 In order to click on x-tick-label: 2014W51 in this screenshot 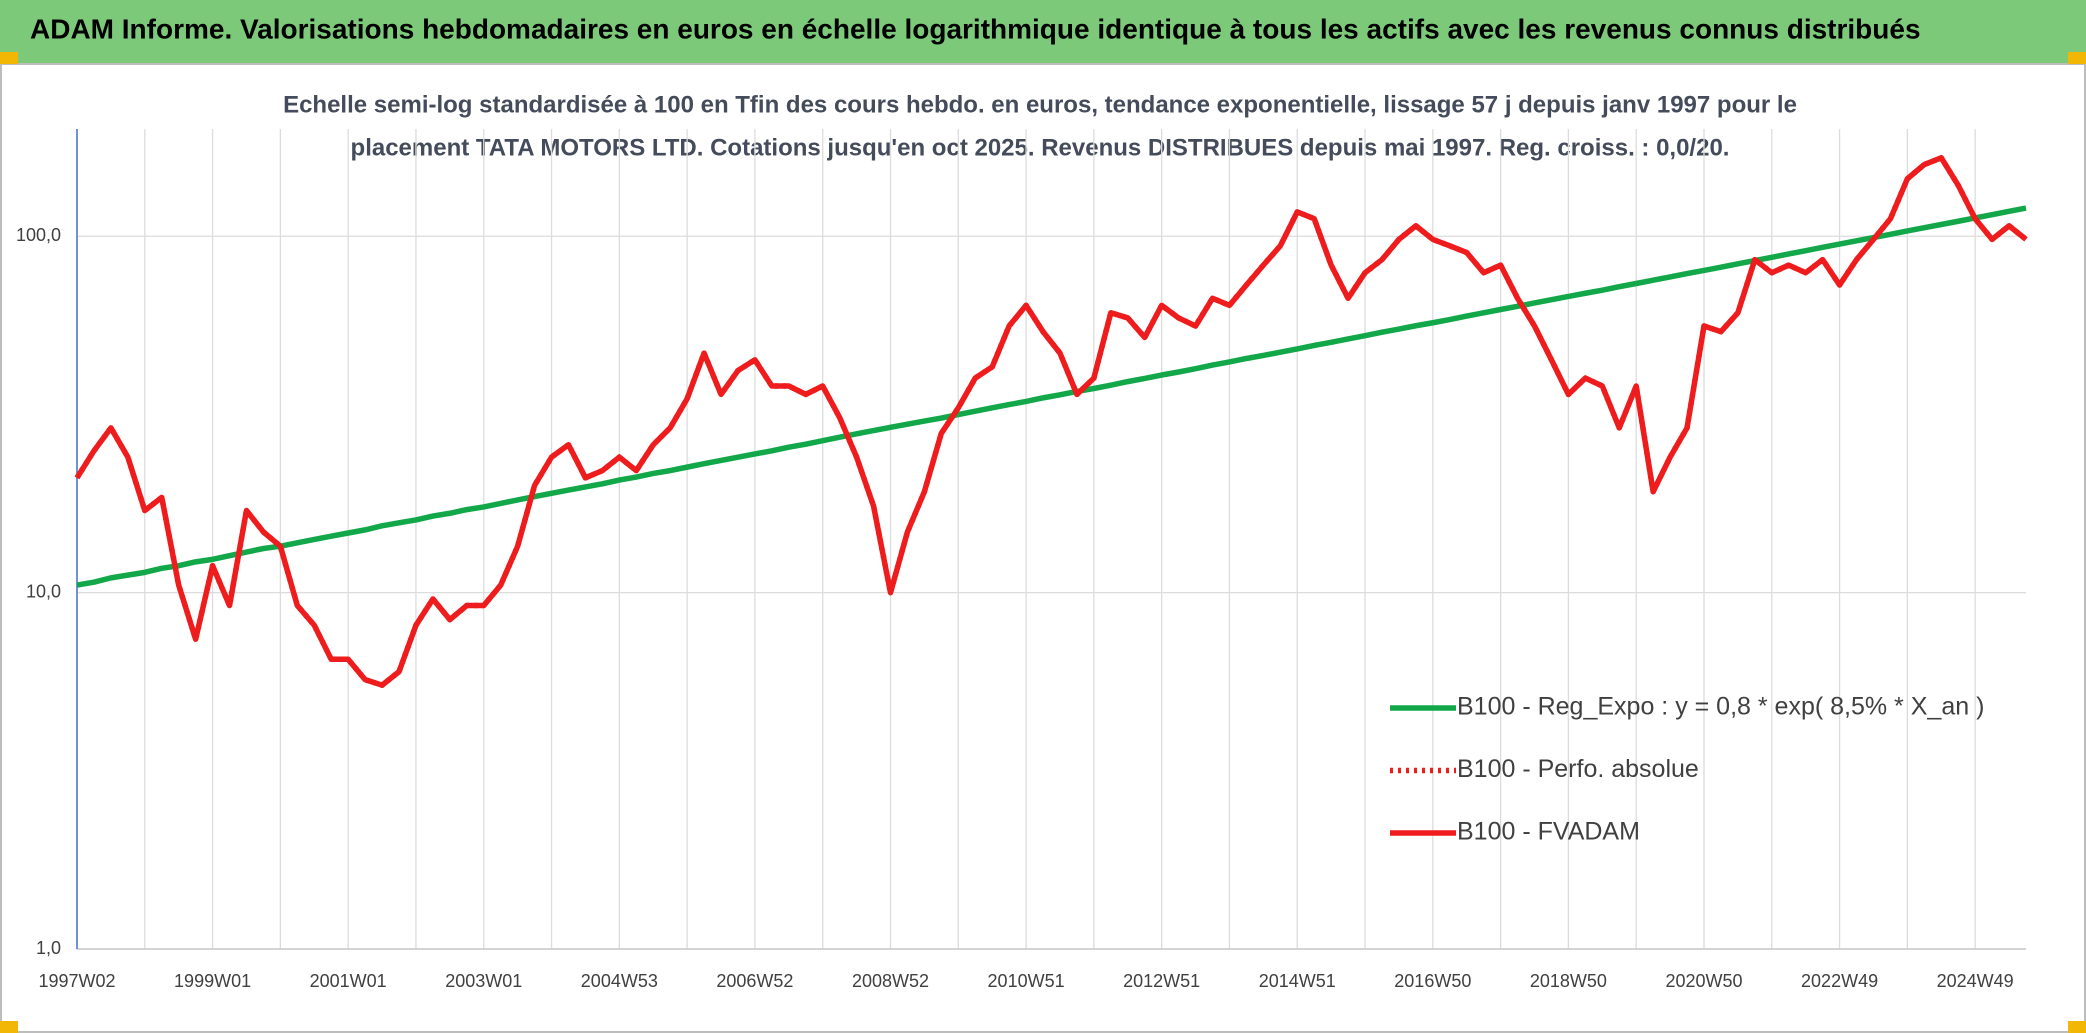, I will do `click(1297, 981)`.